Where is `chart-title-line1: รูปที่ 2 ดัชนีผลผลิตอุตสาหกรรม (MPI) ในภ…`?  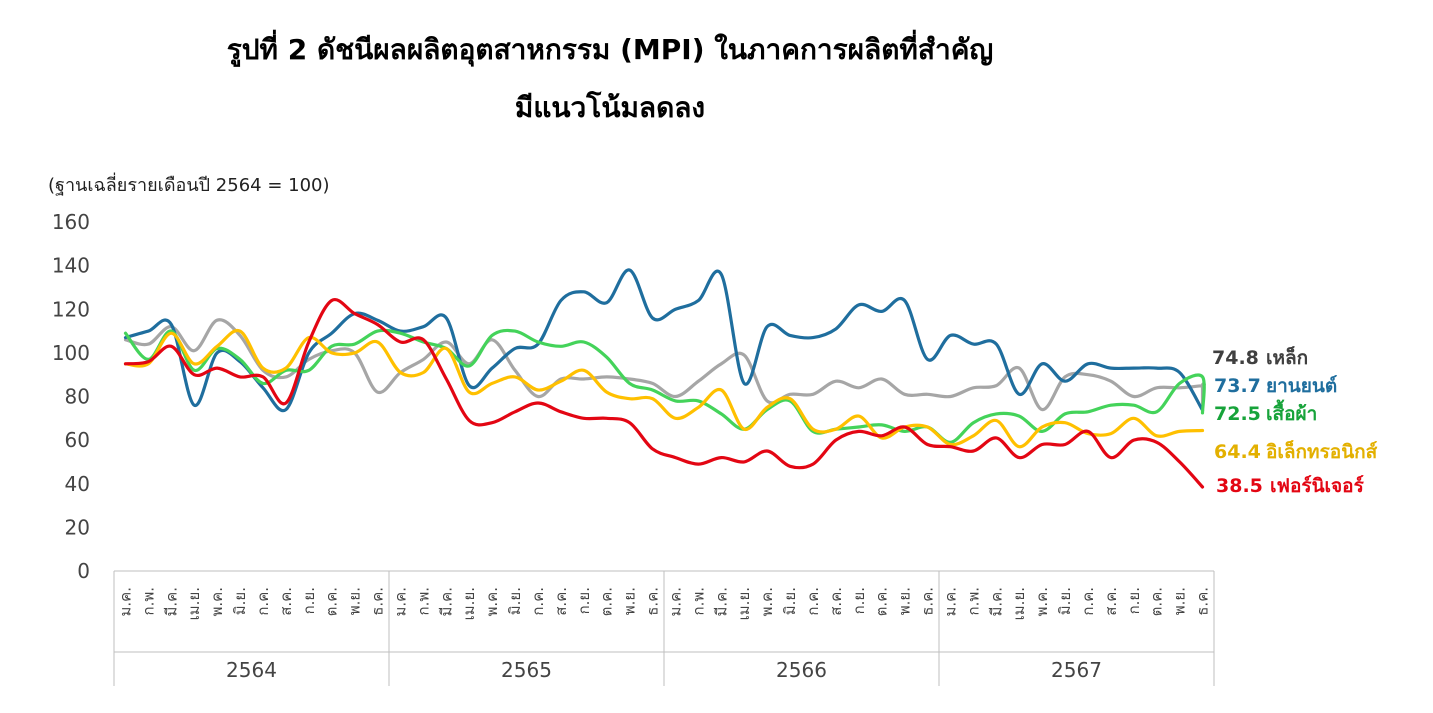
chart-title-line1: รูปที่ 2 ดัชนีผลผลิตอุตสาหกรรม (MPI) ในภ… is located at coordinates (610, 49).